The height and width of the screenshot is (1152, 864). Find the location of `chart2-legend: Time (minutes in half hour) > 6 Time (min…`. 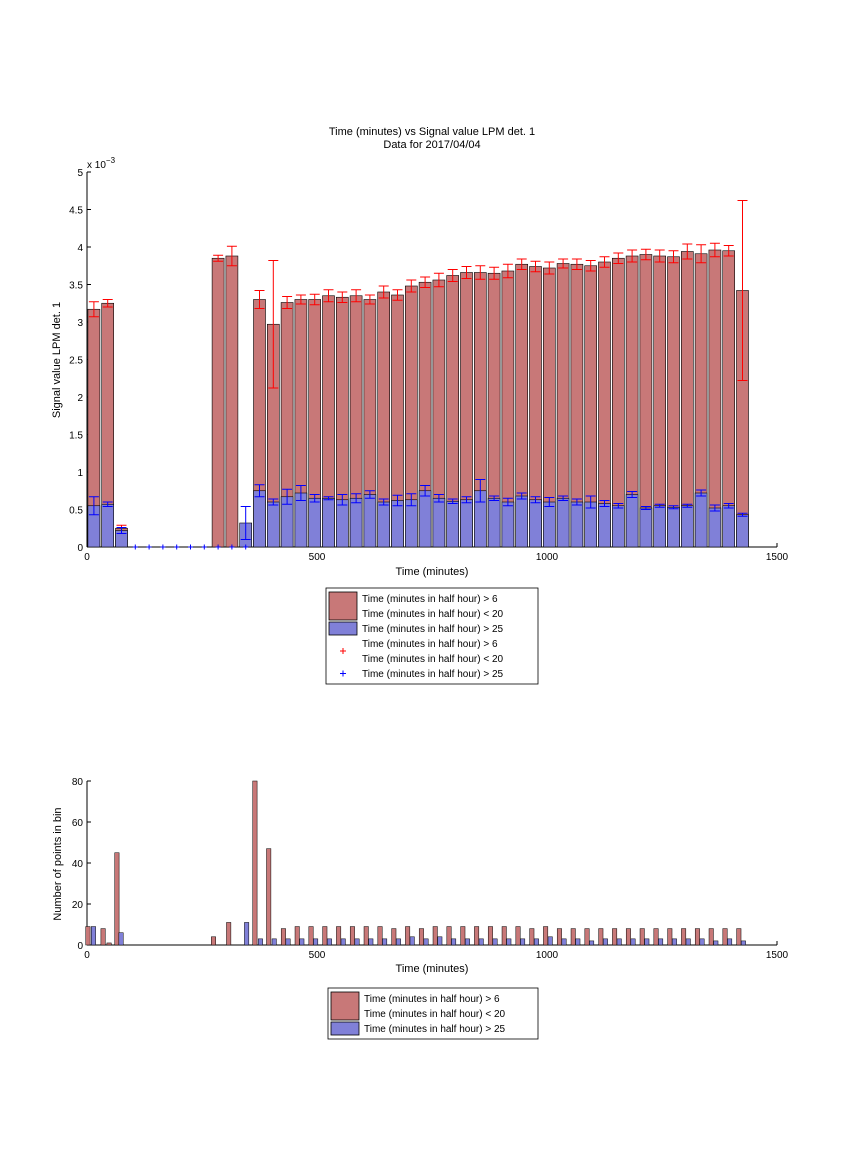

chart2-legend: Time (minutes in half hour) > 6 Time (min… is located at coordinates (433, 1013).